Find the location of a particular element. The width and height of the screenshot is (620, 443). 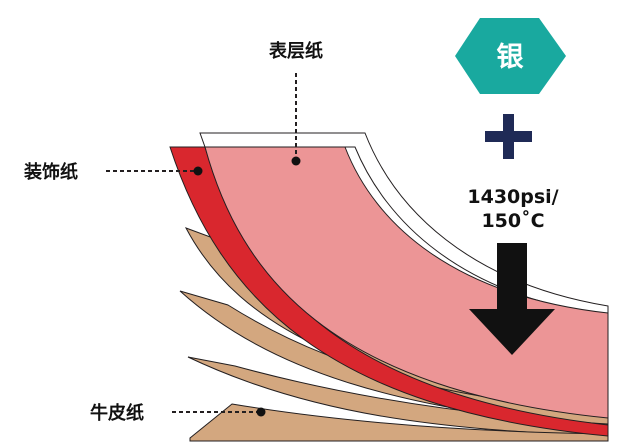

temperature-value: 150˚C is located at coordinates (512, 220).